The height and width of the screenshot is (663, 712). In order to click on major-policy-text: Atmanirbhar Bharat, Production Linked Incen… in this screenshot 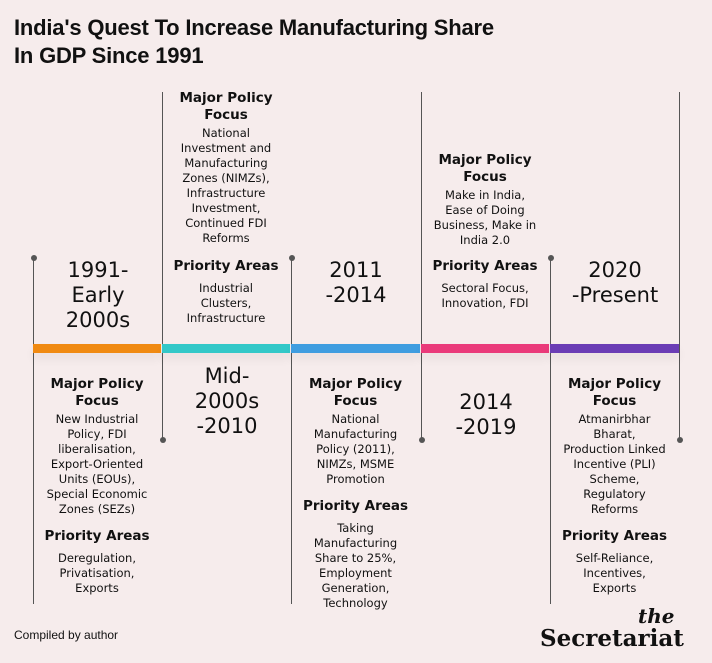, I will do `click(614, 464)`.